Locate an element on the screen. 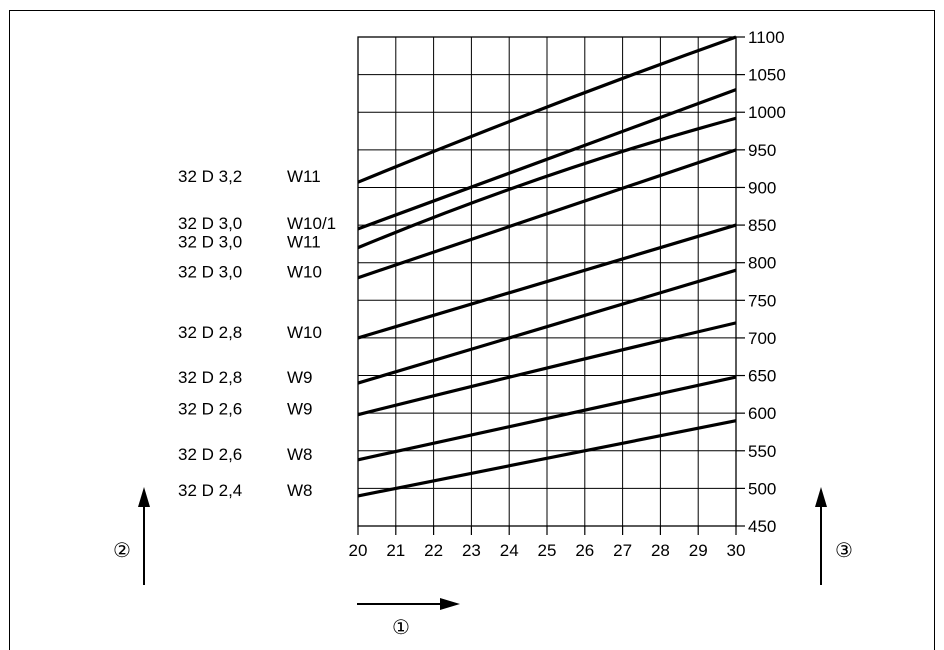 This screenshot has height=650, width=944. x-tick-label: 30 is located at coordinates (736, 550).